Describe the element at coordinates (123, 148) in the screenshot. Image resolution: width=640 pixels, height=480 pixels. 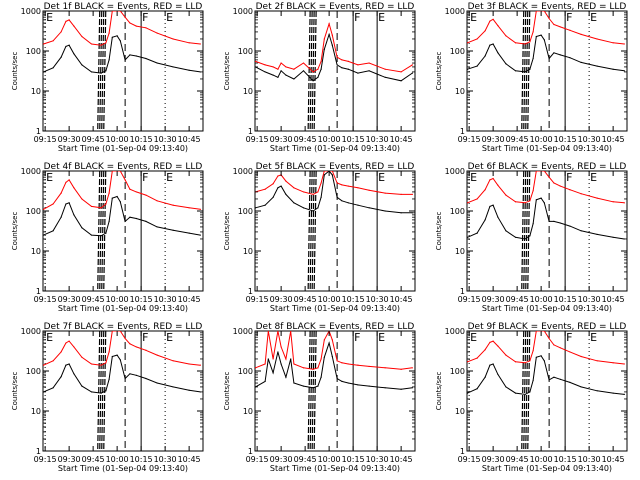
I see `x-axis-label: Start Time (01-Sep-04 09:13:40)` at that location.